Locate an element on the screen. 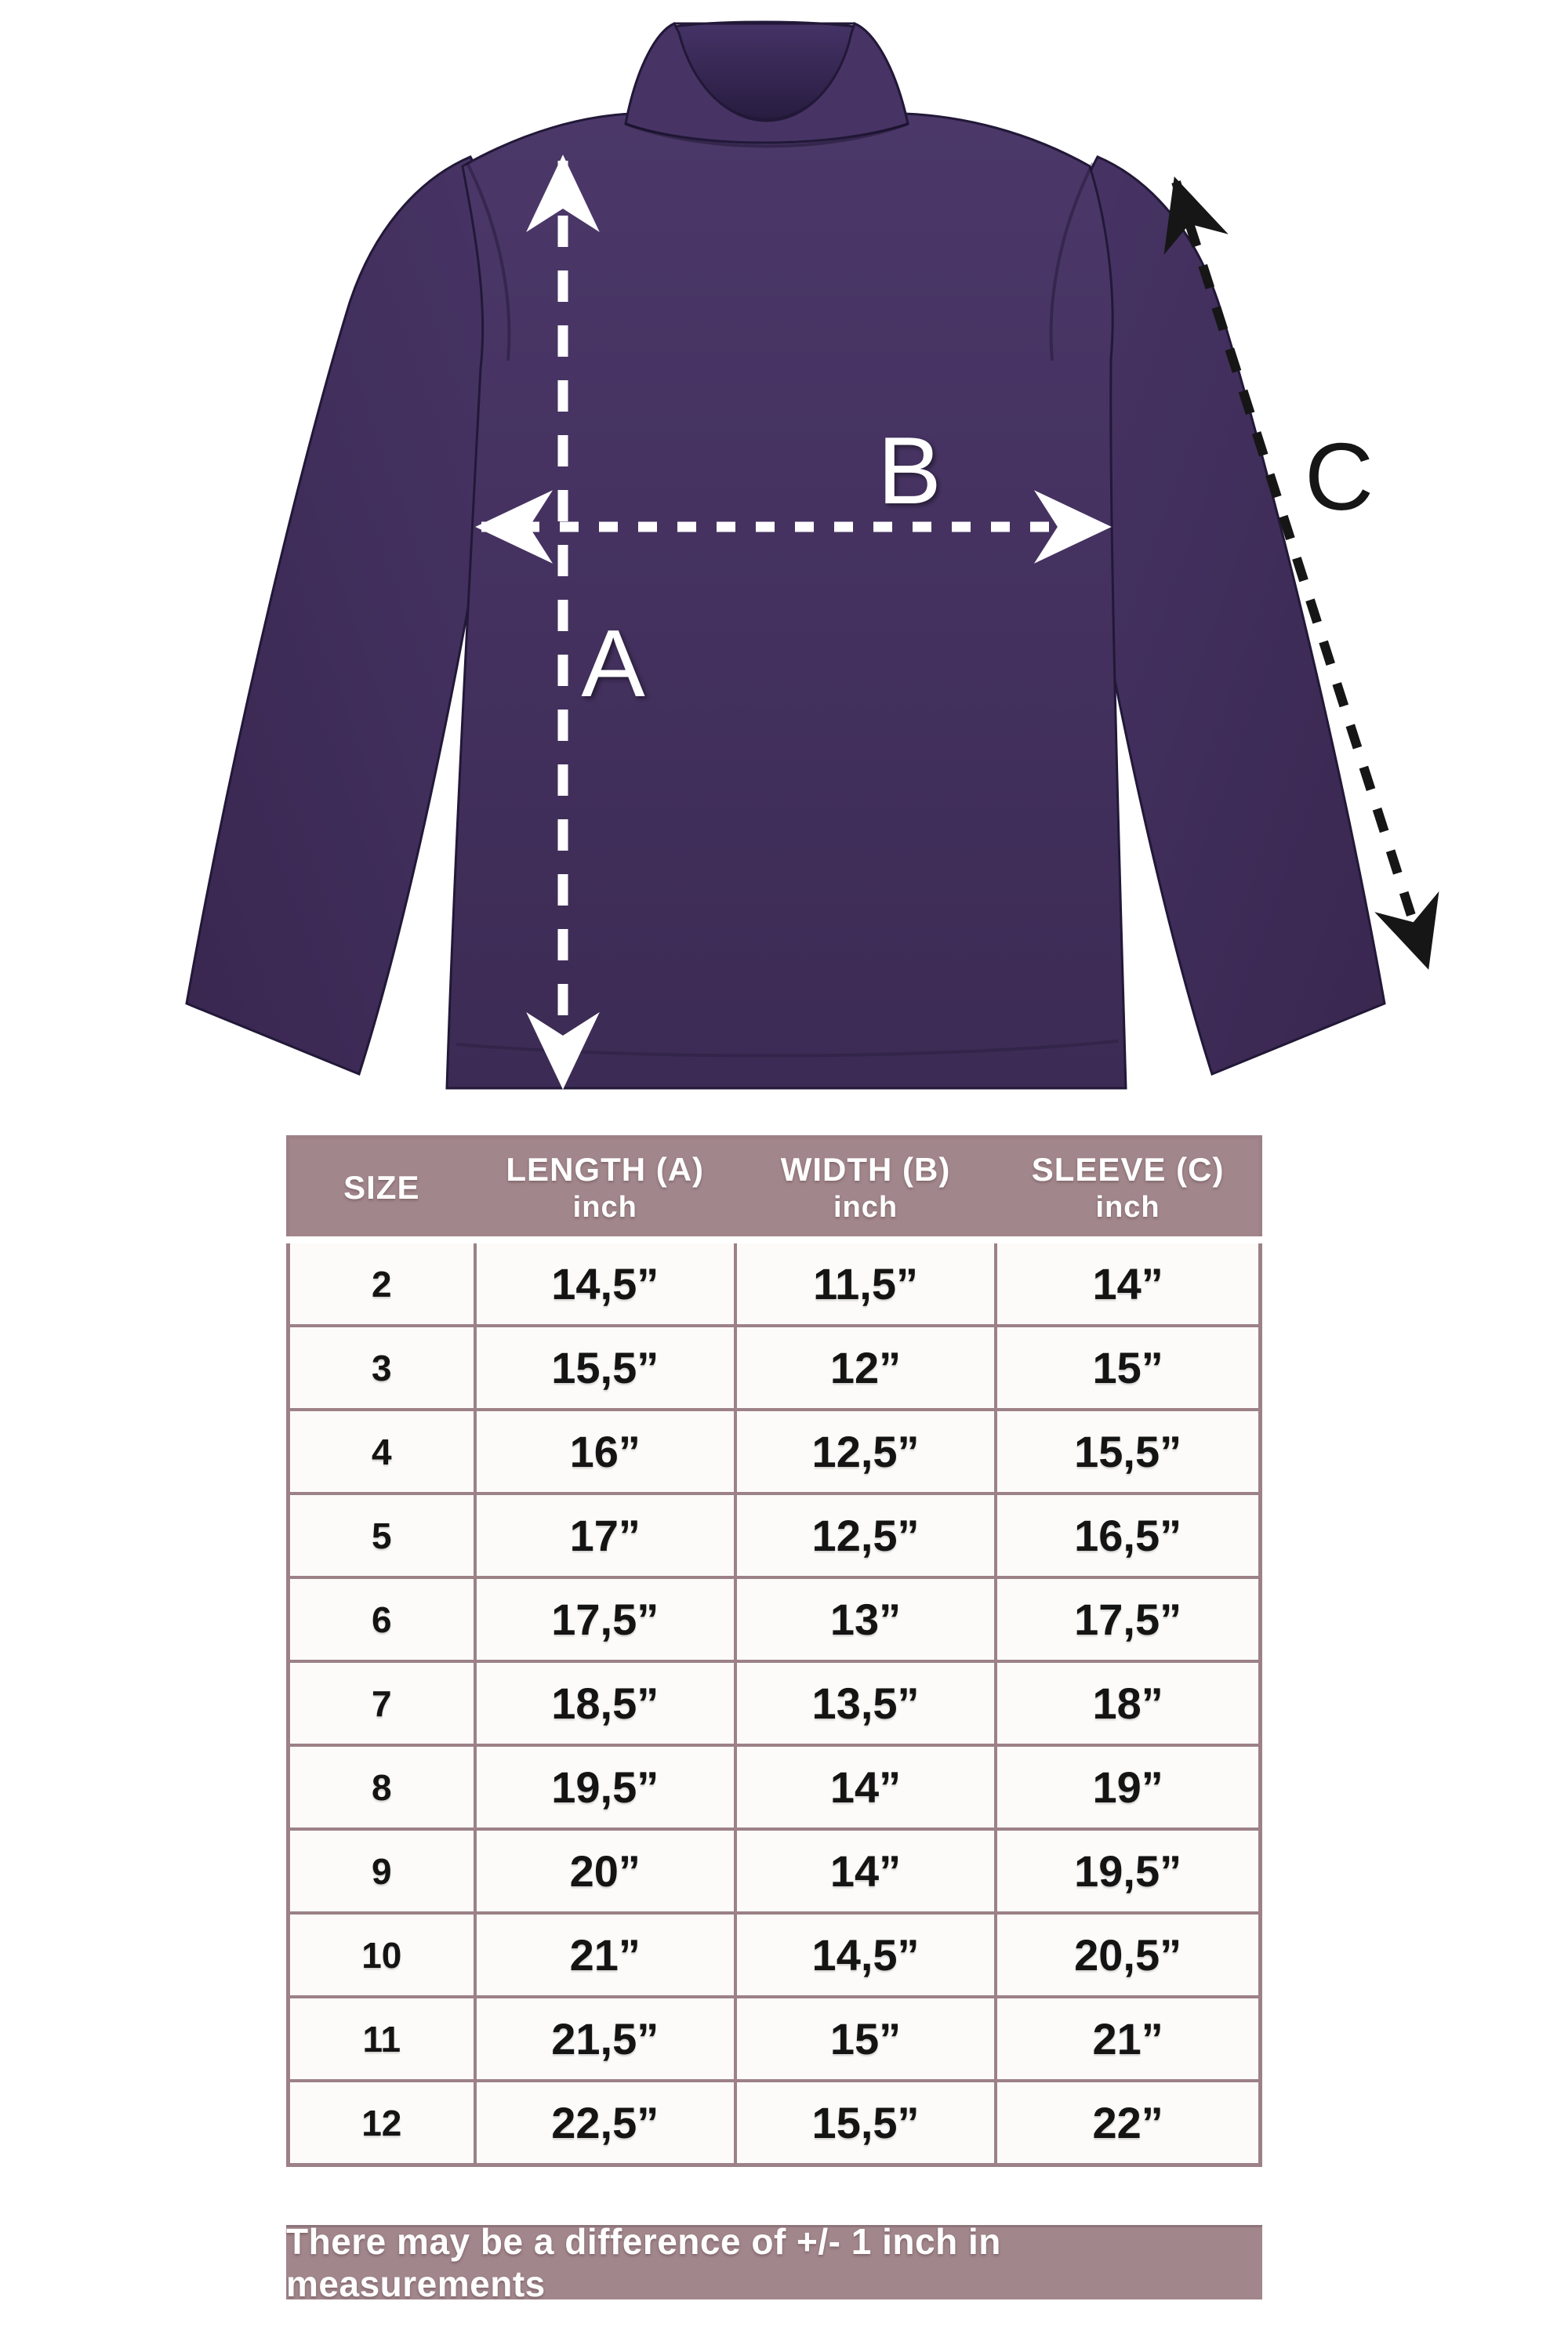 Image resolution: width=1568 pixels, height=2352 pixels. size-cell: 9 is located at coordinates (381, 1871).